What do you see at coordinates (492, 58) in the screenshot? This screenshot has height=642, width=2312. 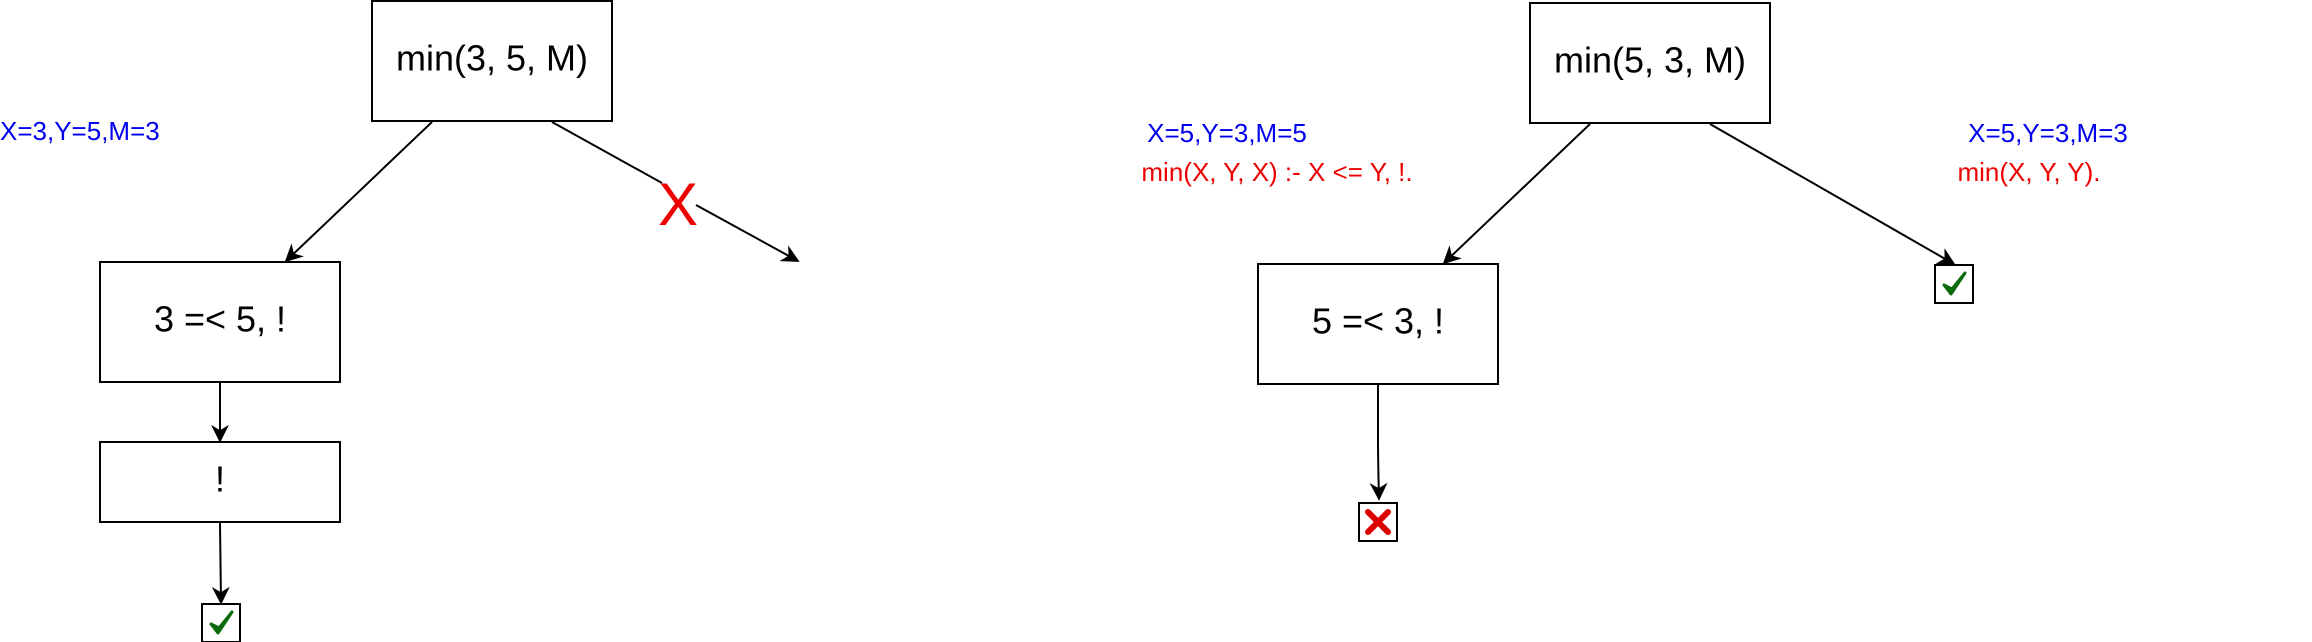 I see `left-root-label: min(3, 5, M)` at bounding box center [492, 58].